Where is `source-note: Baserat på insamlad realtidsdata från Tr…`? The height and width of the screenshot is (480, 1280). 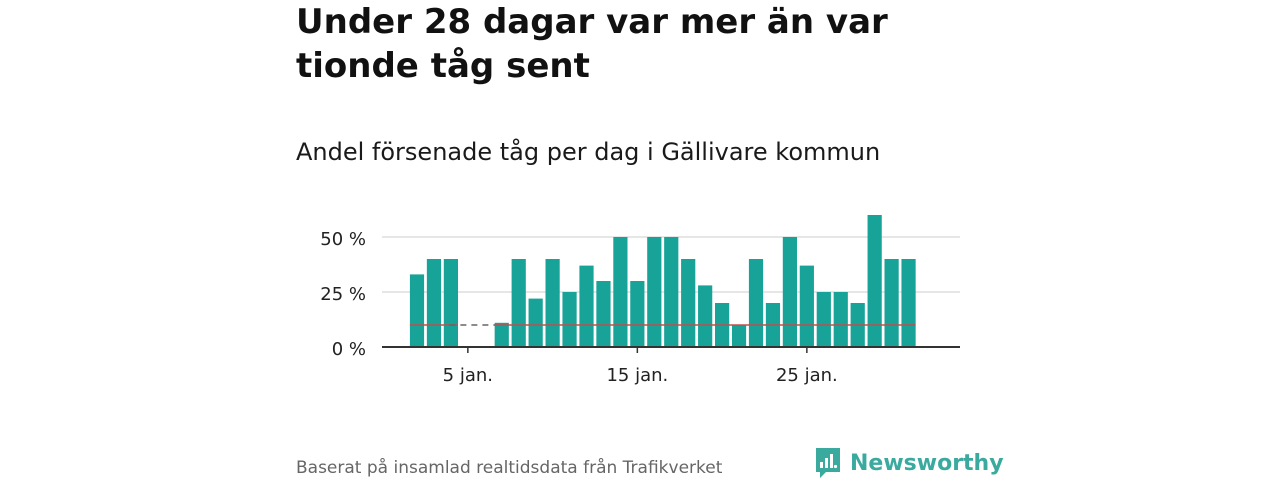 source-note: Baserat på insamlad realtidsdata från Tr… is located at coordinates (509, 468).